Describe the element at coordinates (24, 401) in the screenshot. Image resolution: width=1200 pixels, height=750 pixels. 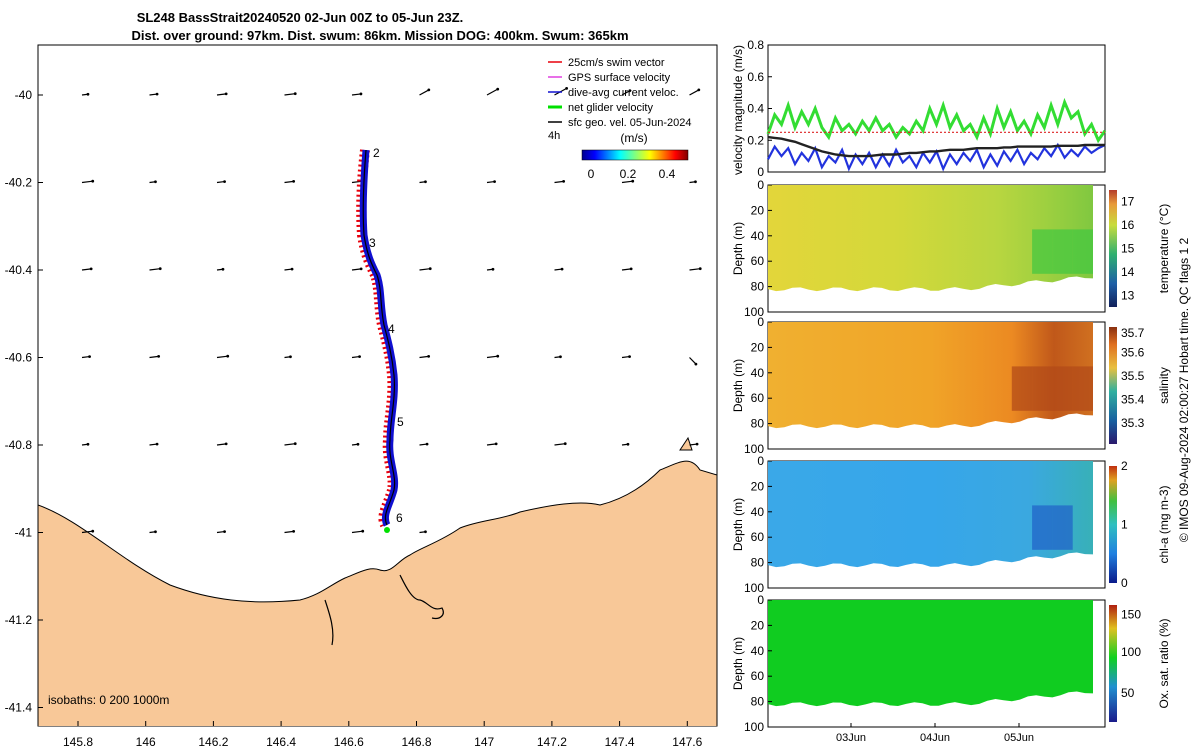
I see `map-lat-ticks: -40 -40.2 -40.4 -40.6 -40.8 -41 -41.2 -41.4` at that location.